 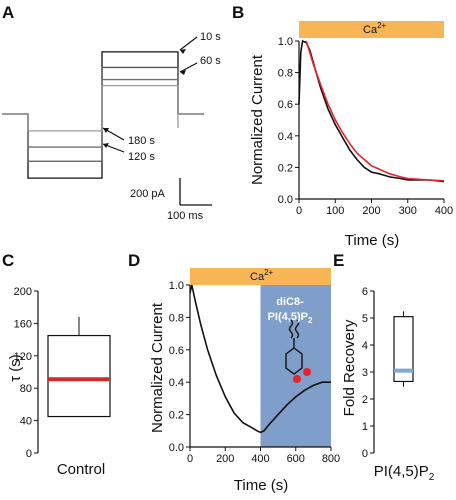 I want to click on e-ytick-label: 2, so click(x=365, y=400).